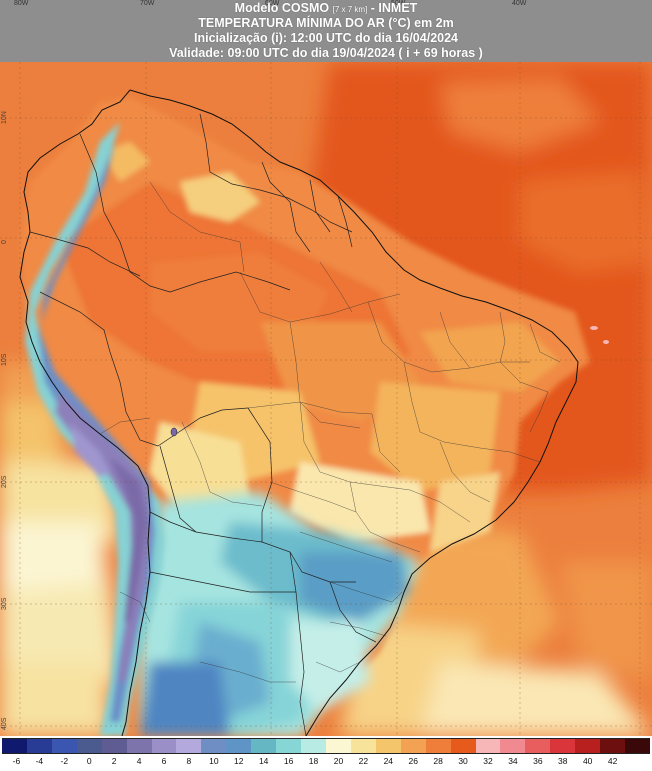  Describe the element at coordinates (413, 761) in the screenshot. I see `legend-label: 26` at that location.